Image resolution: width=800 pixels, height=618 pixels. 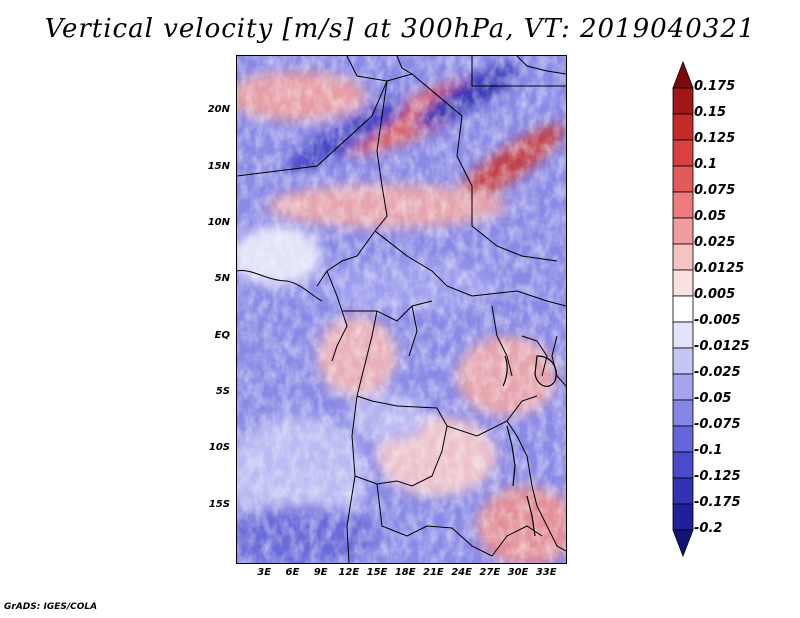 I want to click on colorbar-tick-label: -0.2, so click(x=708, y=528).